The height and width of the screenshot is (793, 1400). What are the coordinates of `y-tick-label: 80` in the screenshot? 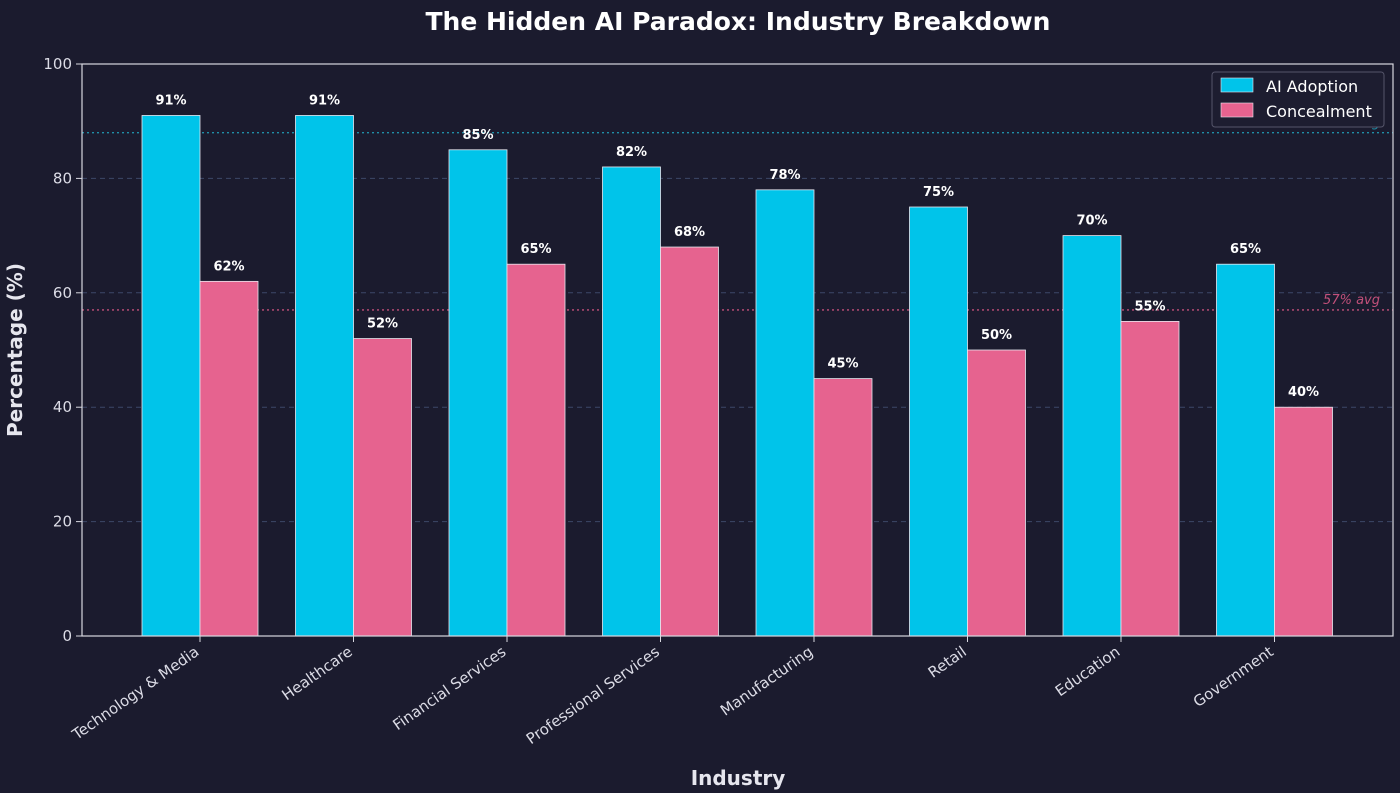 It's located at (62, 178).